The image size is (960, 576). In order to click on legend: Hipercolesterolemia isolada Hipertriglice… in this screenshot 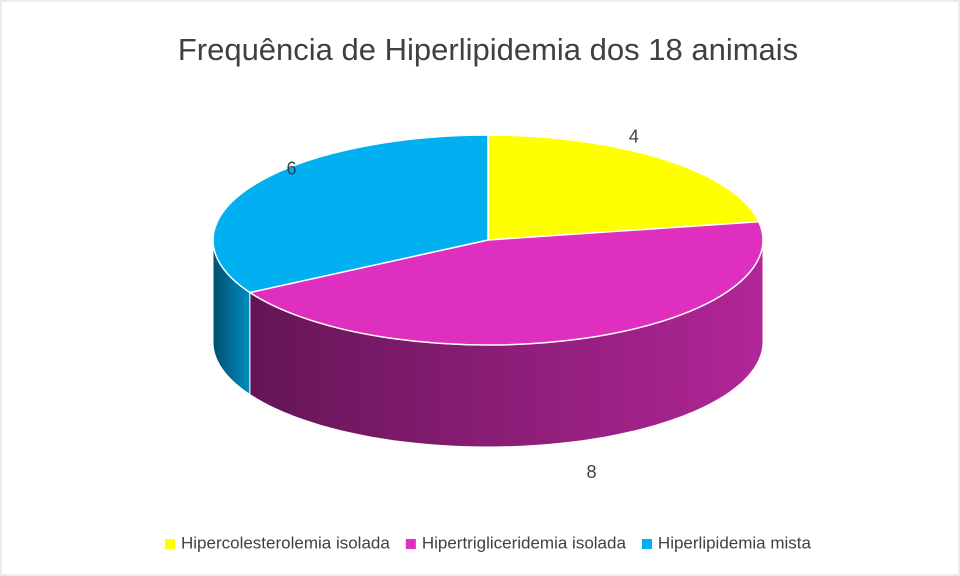, I will do `click(488, 542)`.